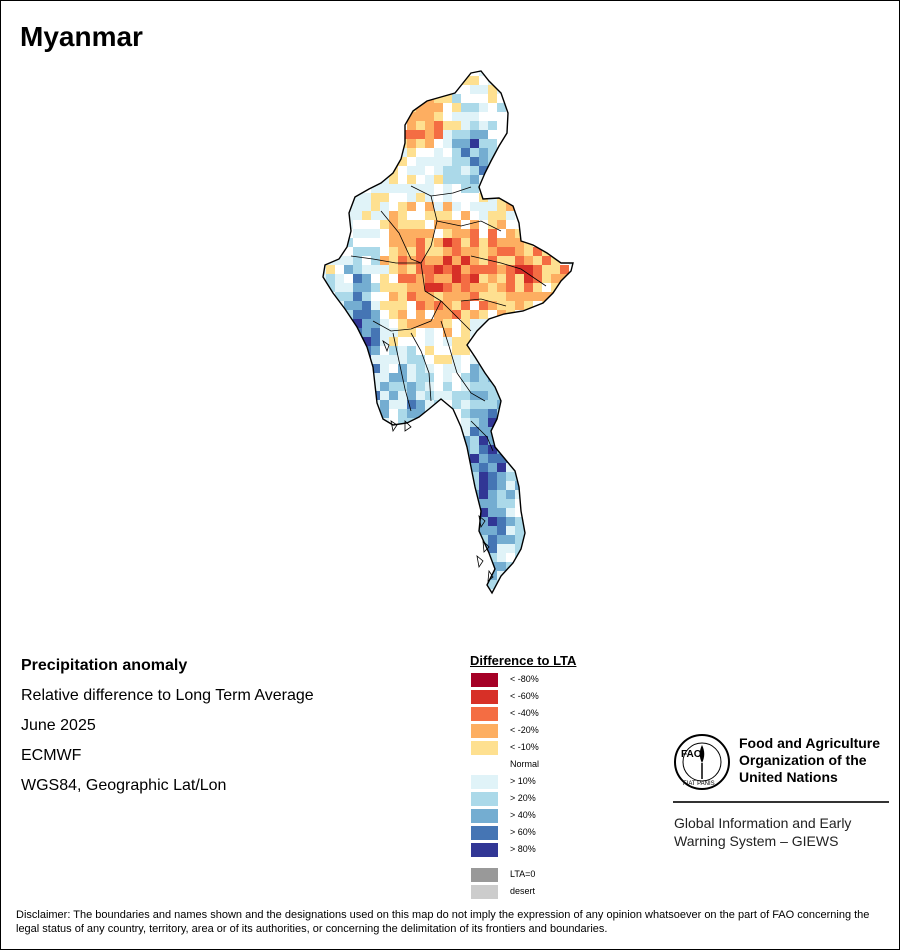 This screenshot has height=950, width=900. I want to click on legend-label: < -10%, so click(524, 747).